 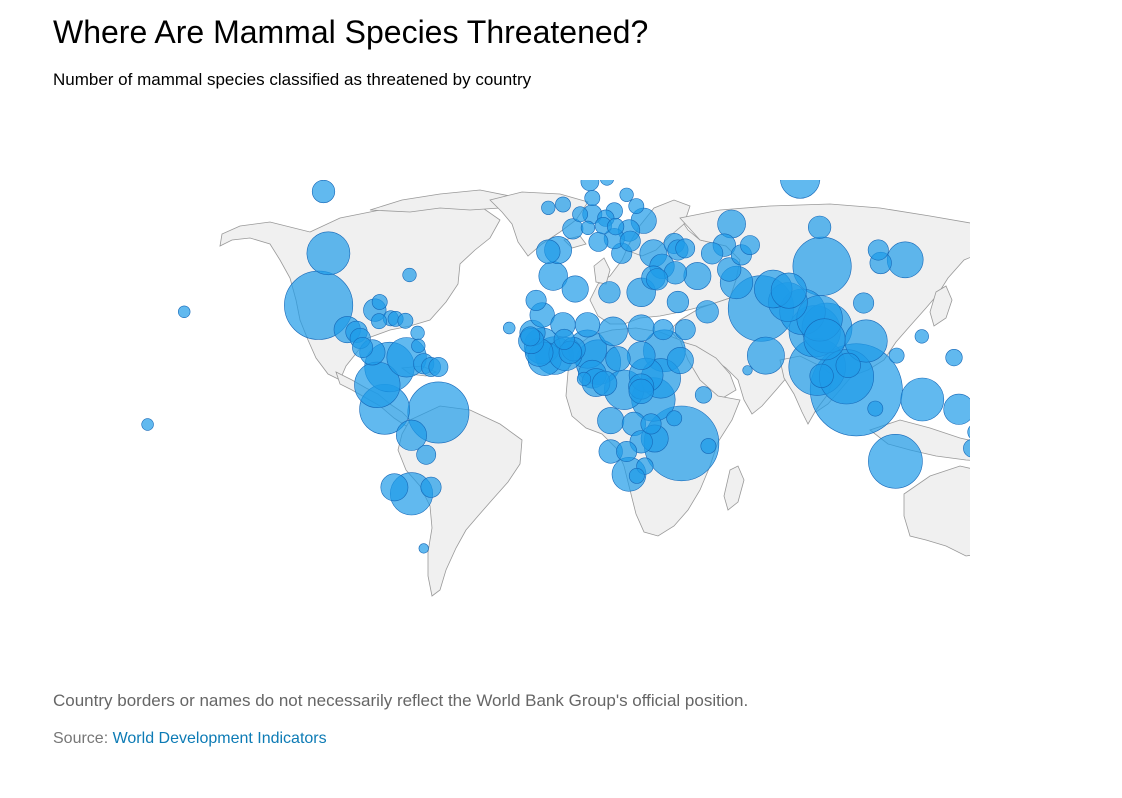 I want to click on bubble-guam: Guam: 4, so click(x=921, y=336).